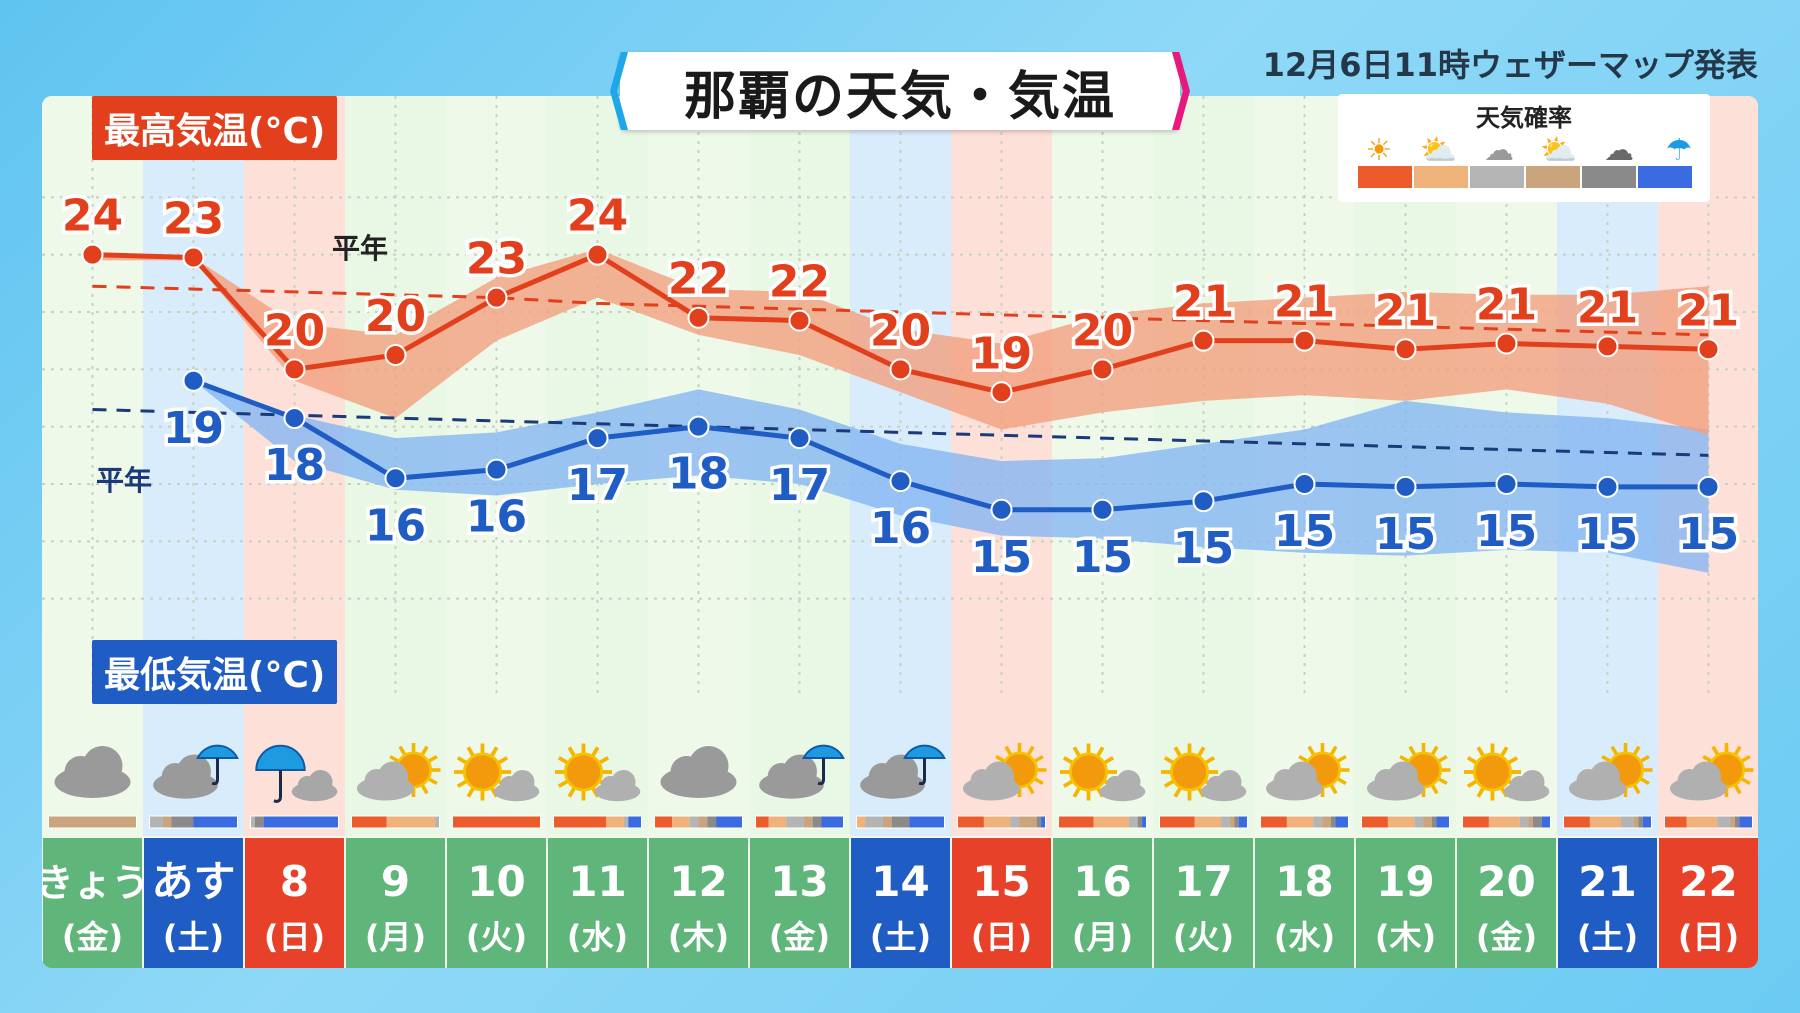  Describe the element at coordinates (900, 528) in the screenshot. I see `min-temp-label: 16` at that location.